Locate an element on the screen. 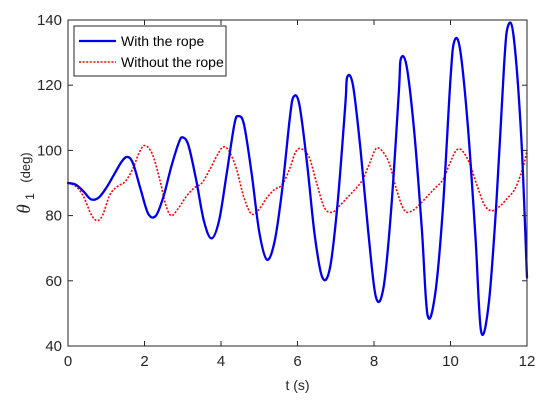 This screenshot has width=550, height=408. y-tick-label: 140 is located at coordinates (49, 20).